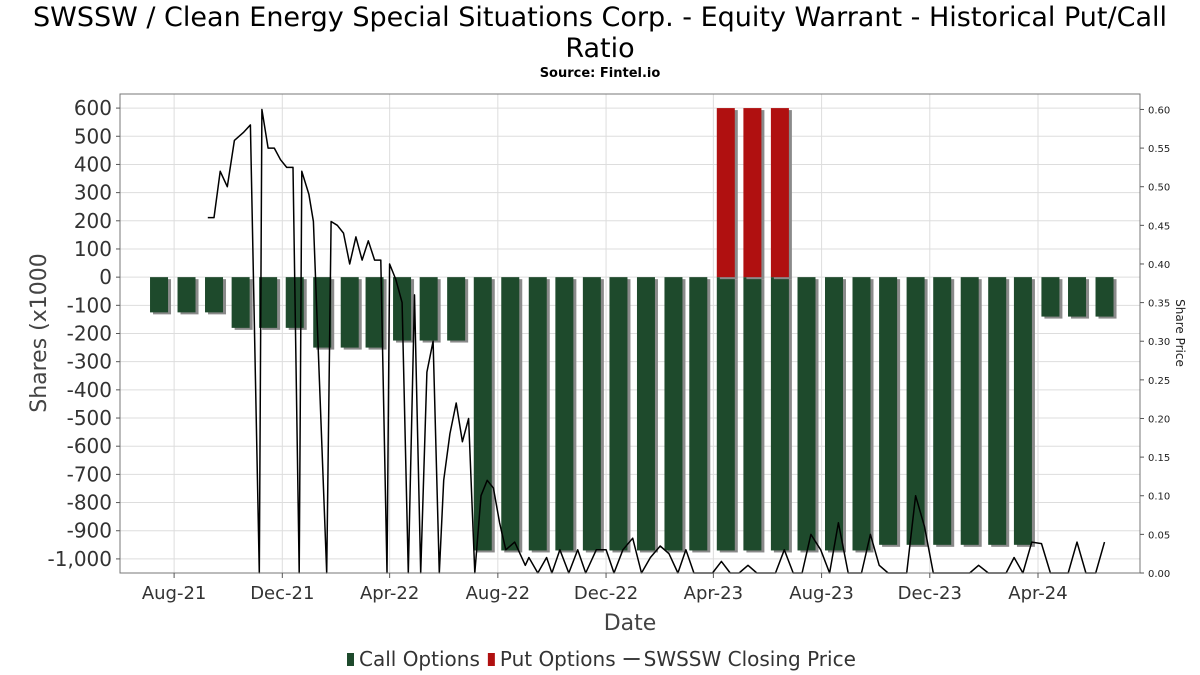 This screenshot has height=675, width=1200. Describe the element at coordinates (389, 593) in the screenshot. I see `x-tick-label: Apr-22` at that location.